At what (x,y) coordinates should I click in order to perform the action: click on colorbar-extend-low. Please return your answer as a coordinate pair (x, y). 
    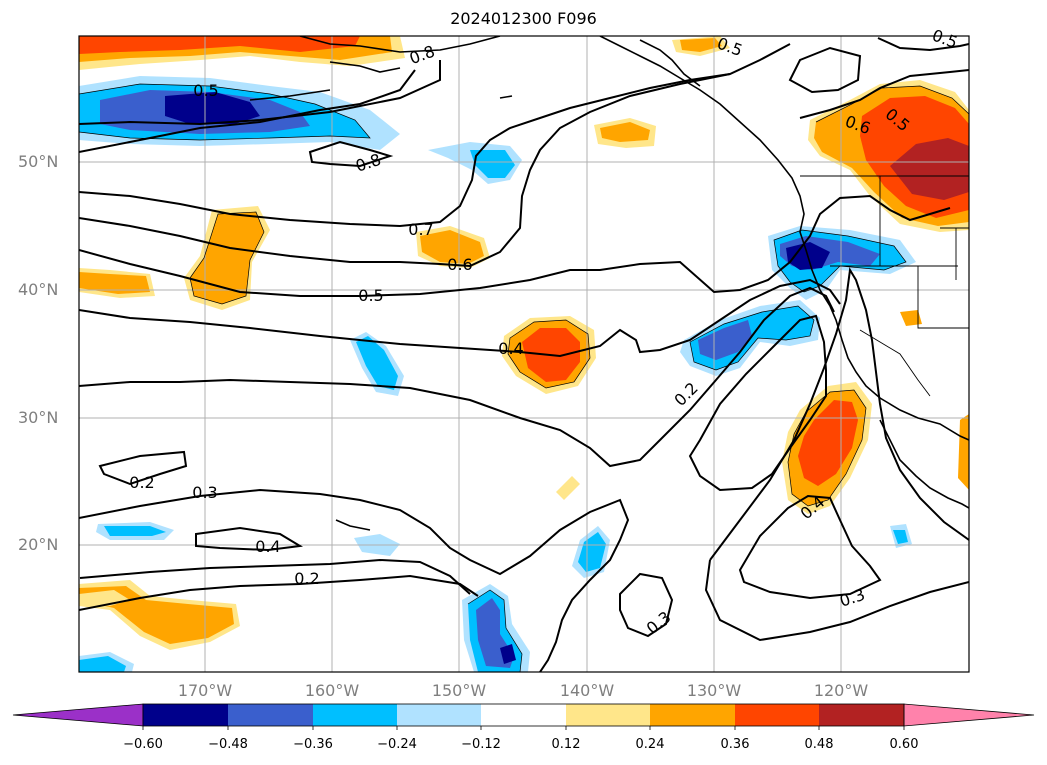
    Looking at the image, I should click on (78, 715).